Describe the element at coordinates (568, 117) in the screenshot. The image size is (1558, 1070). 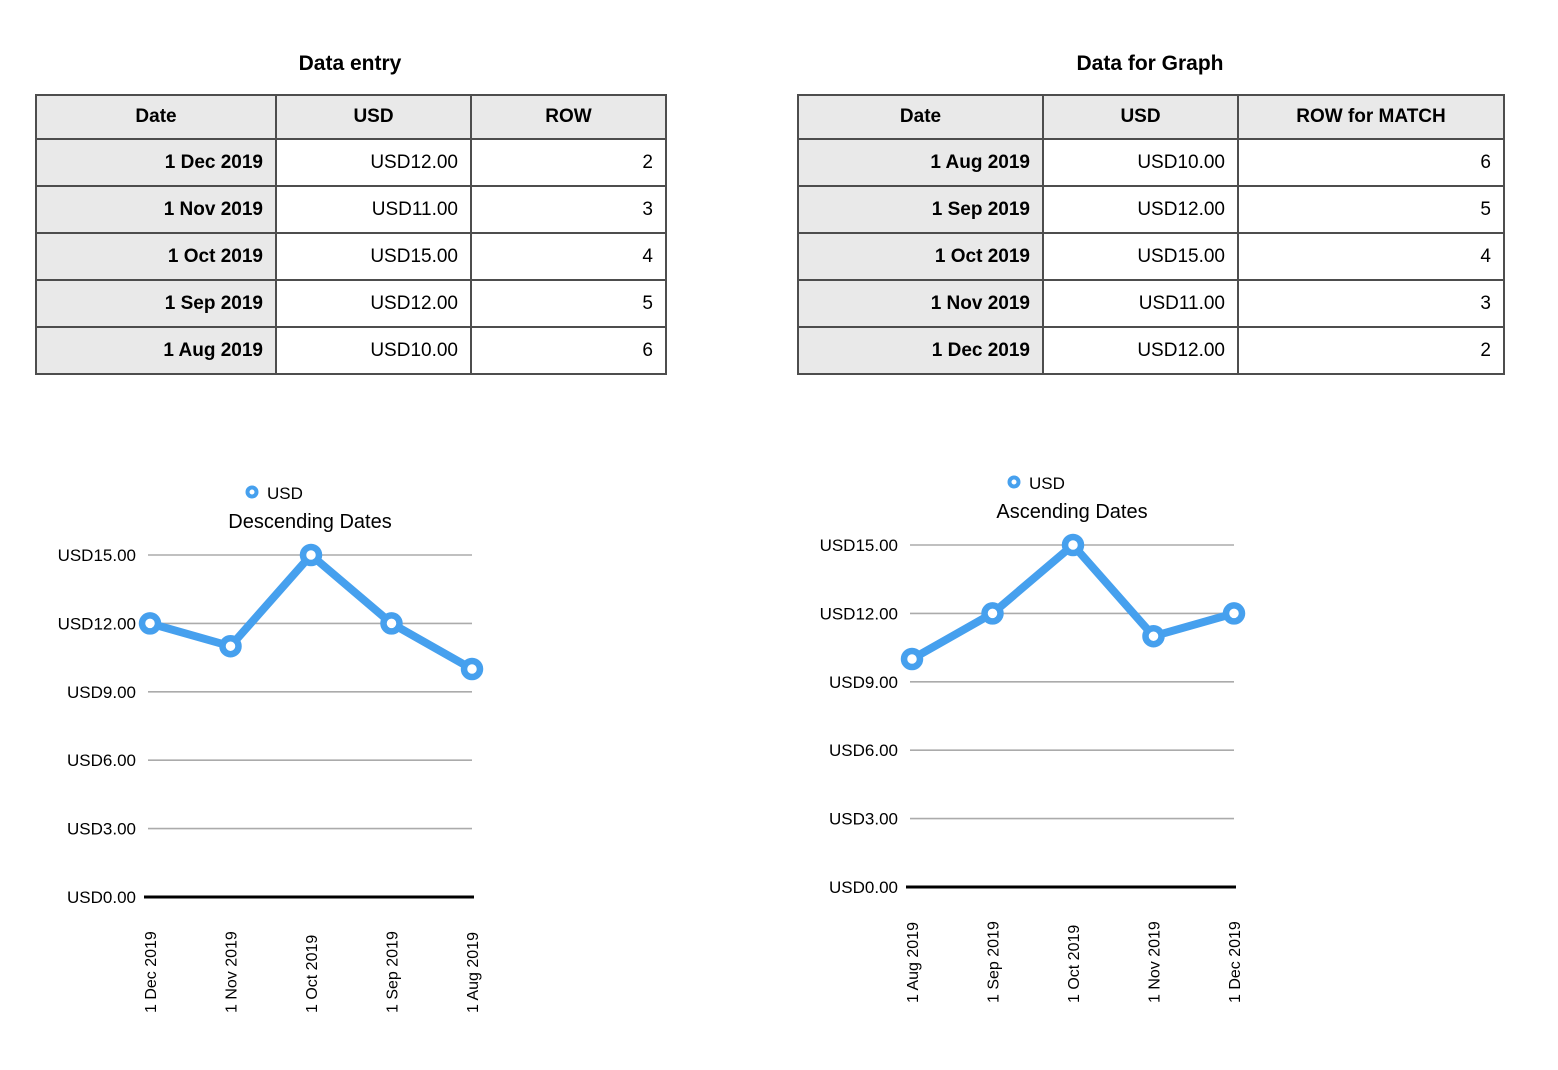
I see `column-header: ROW` at that location.